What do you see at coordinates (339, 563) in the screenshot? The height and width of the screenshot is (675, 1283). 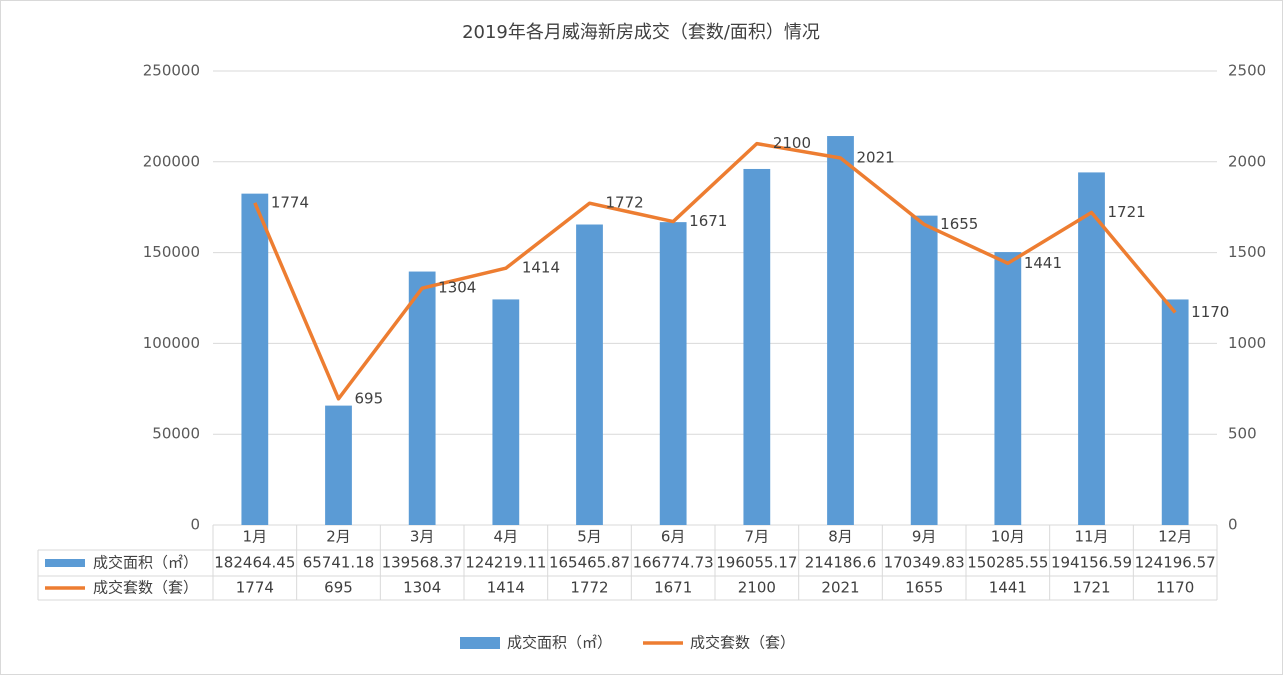 I see `table-cell: 65741.18` at bounding box center [339, 563].